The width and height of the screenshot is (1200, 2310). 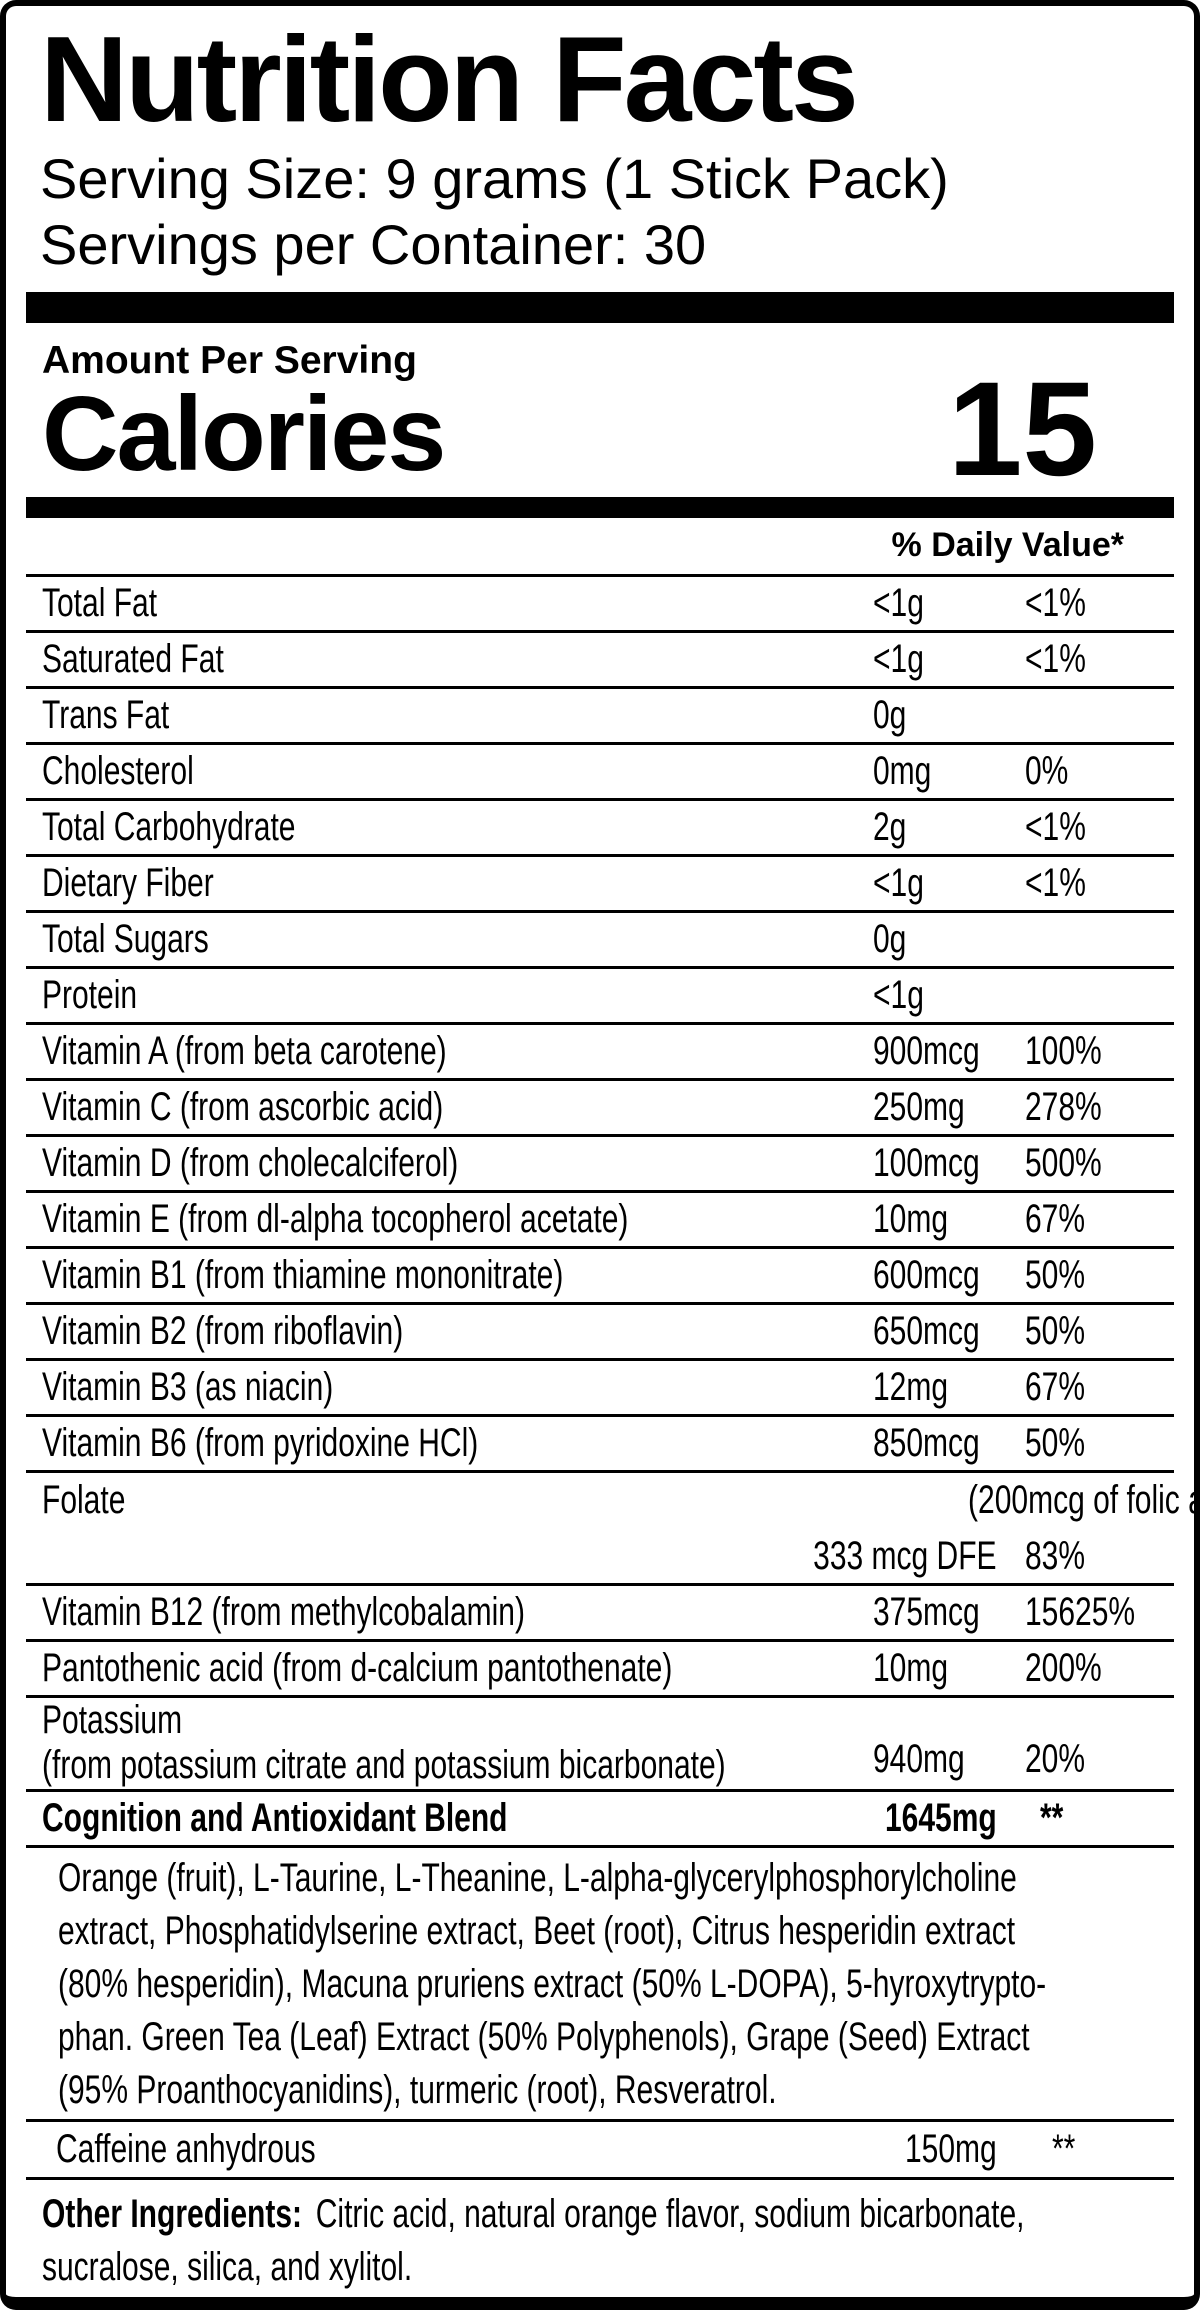 What do you see at coordinates (926, 1330) in the screenshot?
I see `nutrient-amount: 650mcg` at bounding box center [926, 1330].